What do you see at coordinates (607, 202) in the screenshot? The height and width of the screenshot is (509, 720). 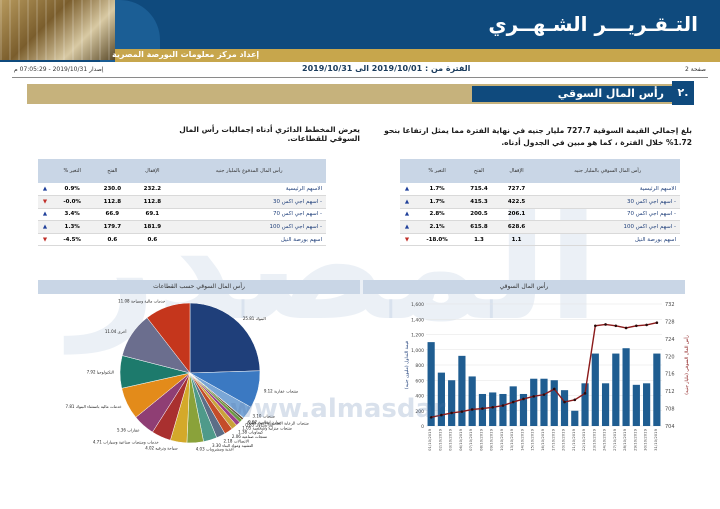 I see `row-label: - اسهم اجي اكس 30` at bounding box center [607, 202].